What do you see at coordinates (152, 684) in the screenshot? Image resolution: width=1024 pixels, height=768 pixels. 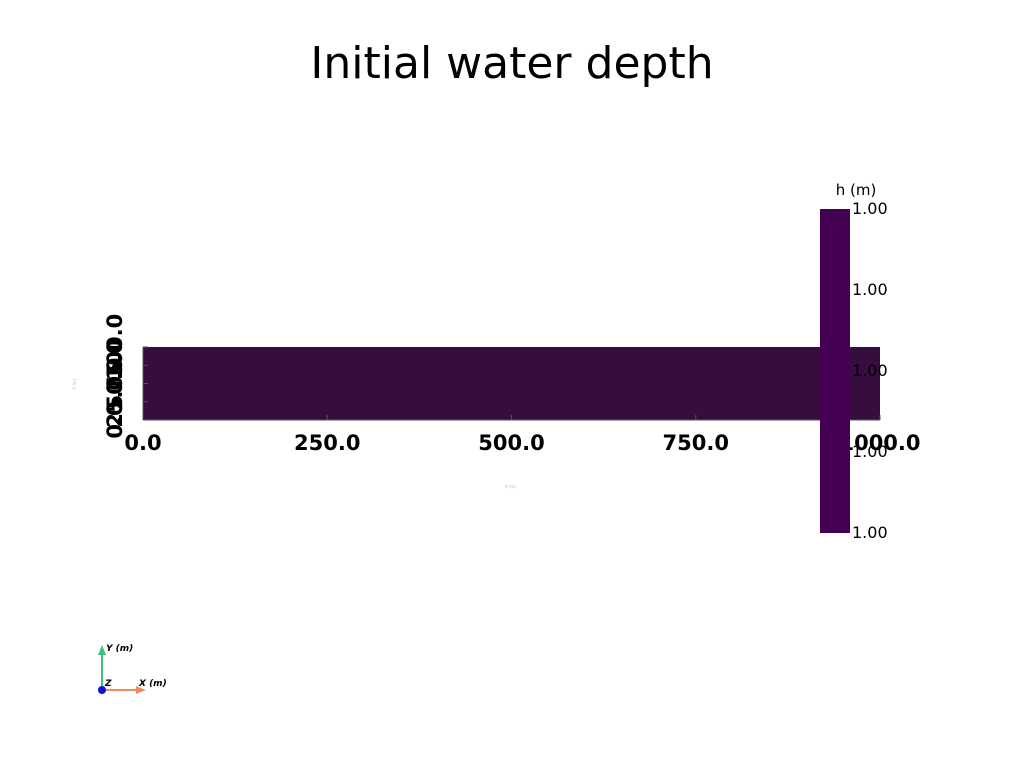 I see `x-axis-widget-label: X (m)` at bounding box center [152, 684].